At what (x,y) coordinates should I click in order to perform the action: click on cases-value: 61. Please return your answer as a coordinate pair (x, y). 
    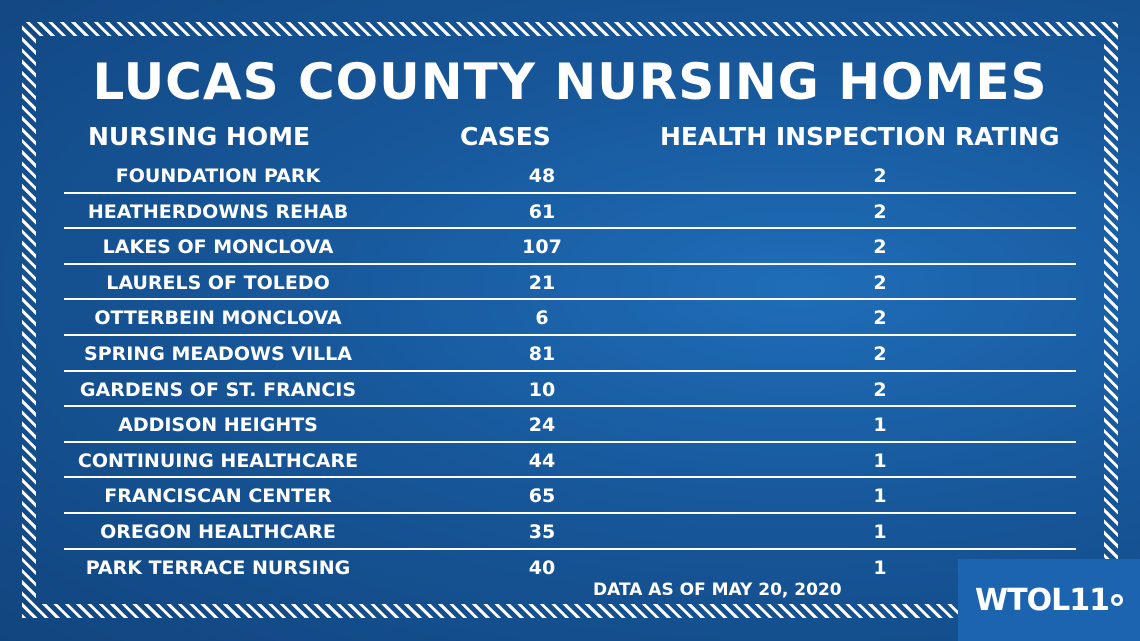
    Looking at the image, I should click on (542, 211).